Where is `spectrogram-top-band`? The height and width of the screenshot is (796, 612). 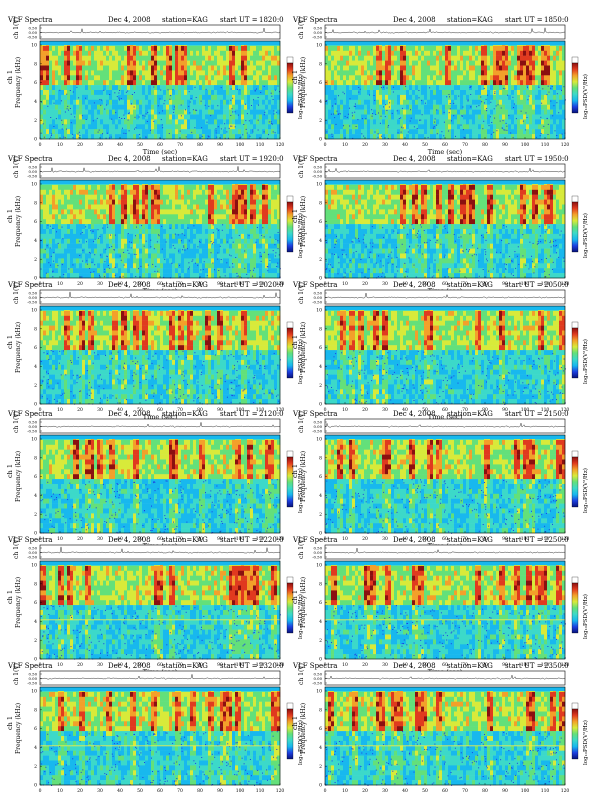
spectrogram-top-band is located at coordinates (160, 43).